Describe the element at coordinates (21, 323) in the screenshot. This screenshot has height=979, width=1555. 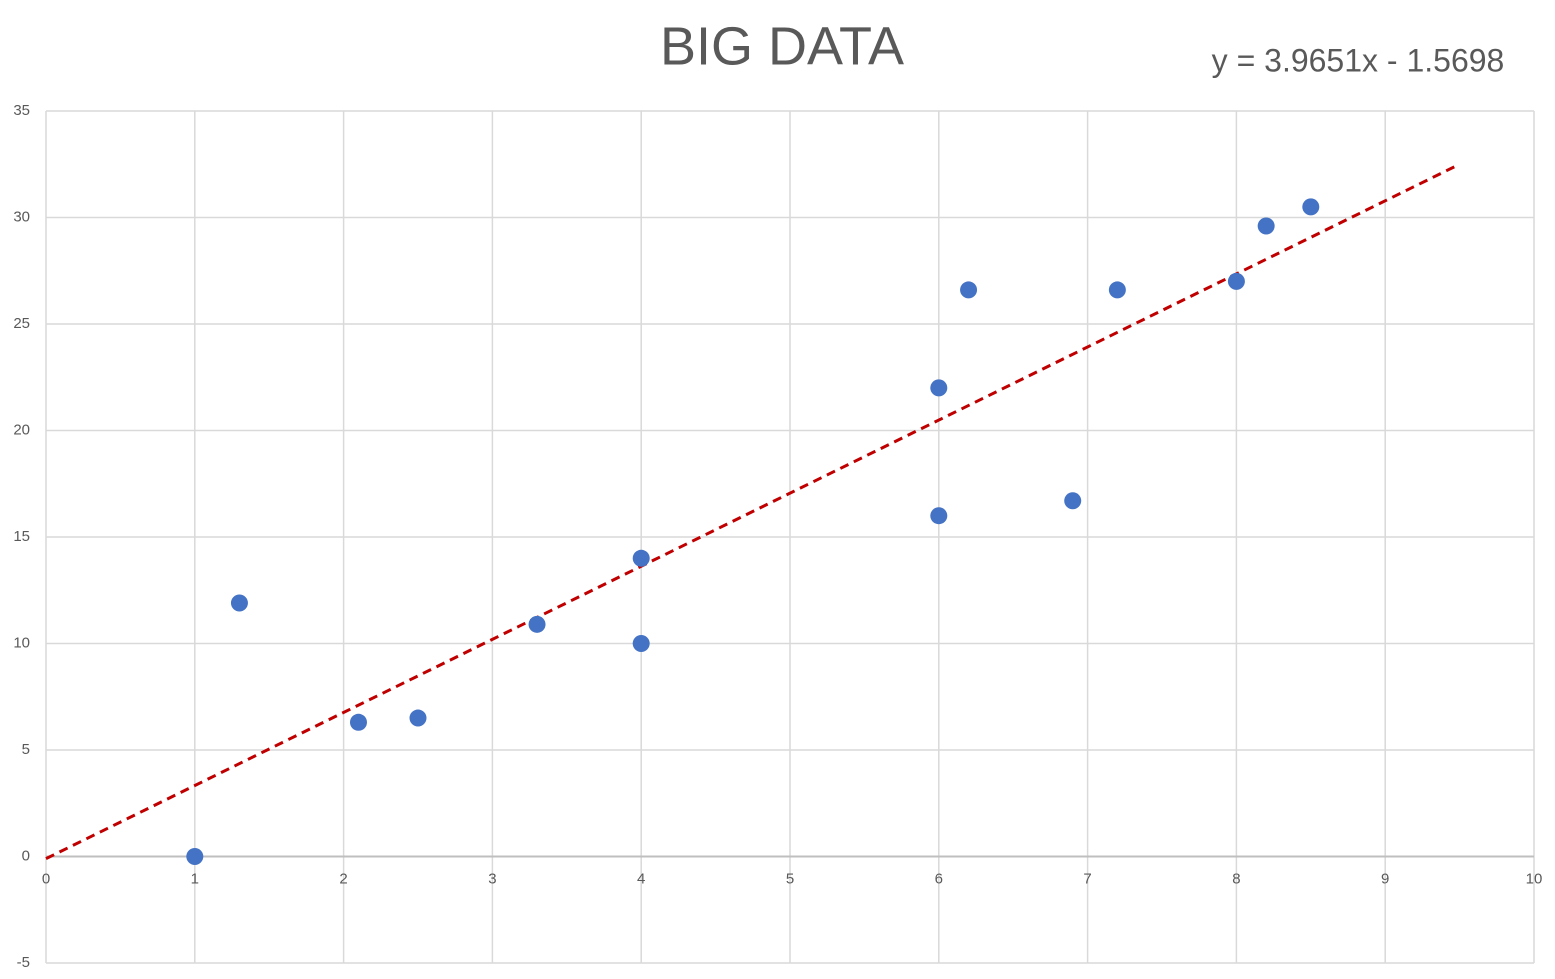
I see `y-tick-label: 25` at that location.